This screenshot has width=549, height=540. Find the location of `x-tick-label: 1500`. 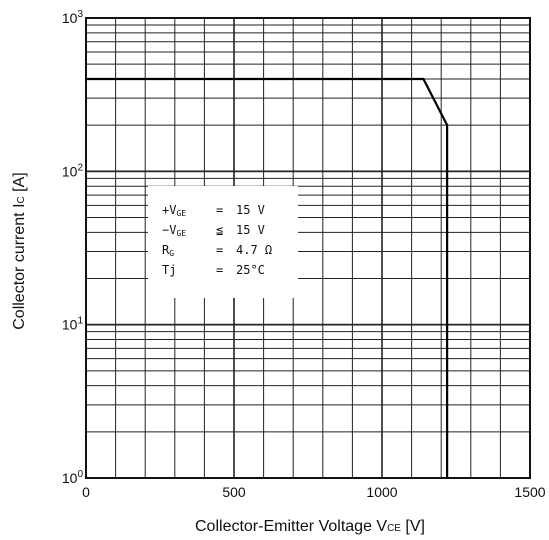

x-tick-label: 1500 is located at coordinates (529, 492).